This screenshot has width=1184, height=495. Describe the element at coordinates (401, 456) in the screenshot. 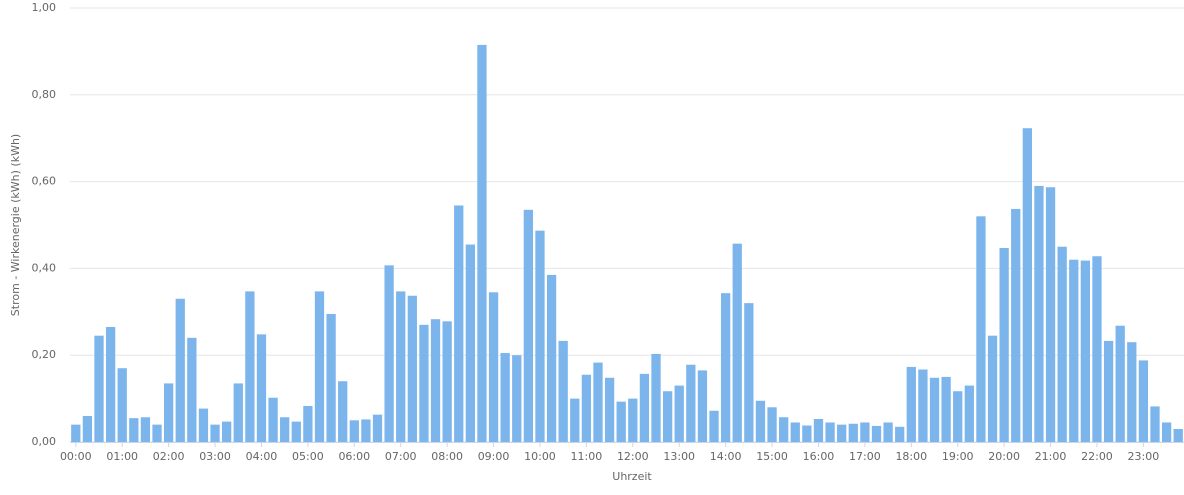

I see `x-tick-label: 07:00` at that location.